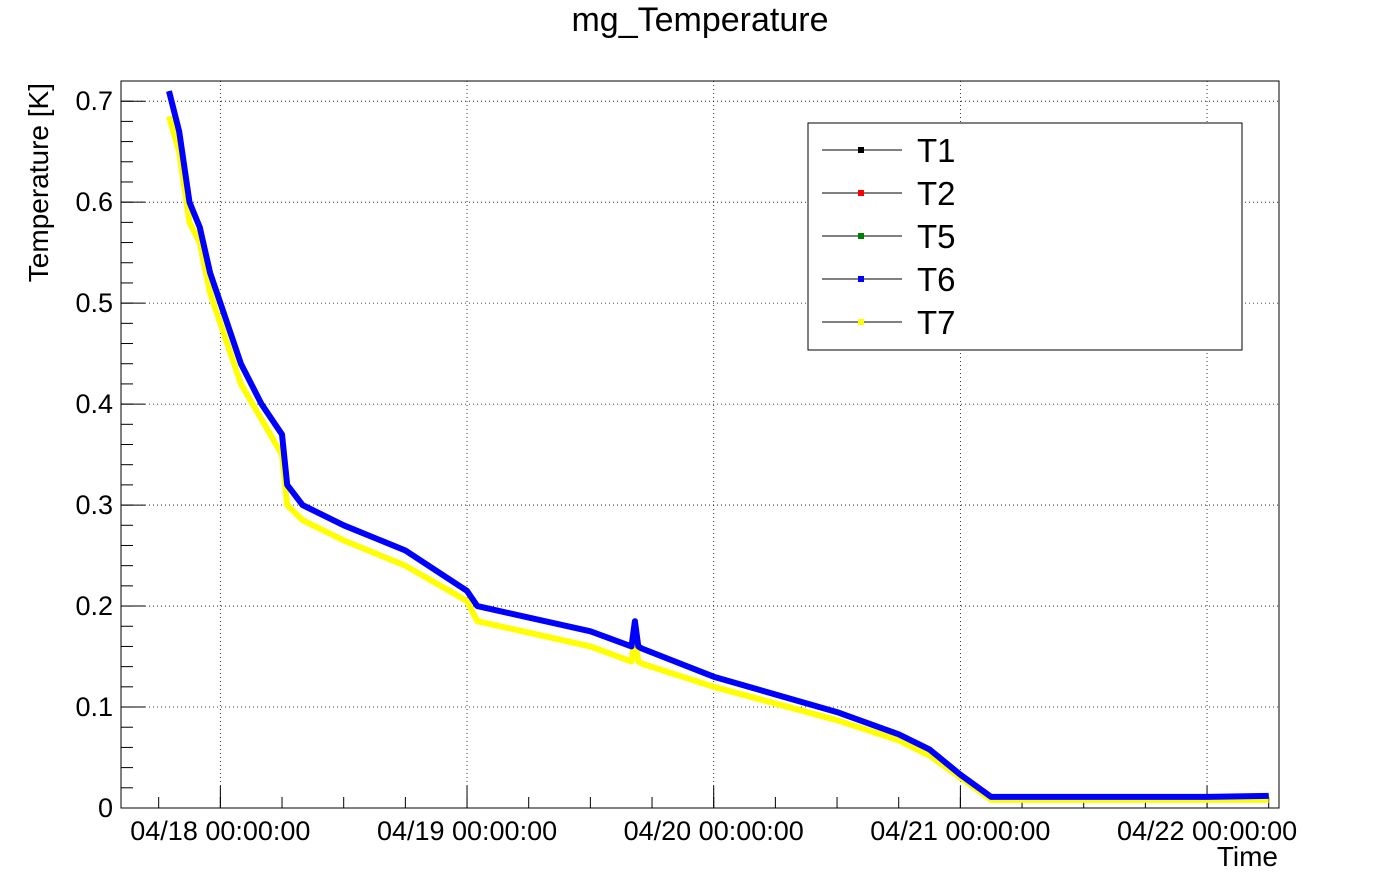 This screenshot has height=886, width=1375. Describe the element at coordinates (936, 236) in the screenshot. I see `legend-label-t5: T5` at that location.